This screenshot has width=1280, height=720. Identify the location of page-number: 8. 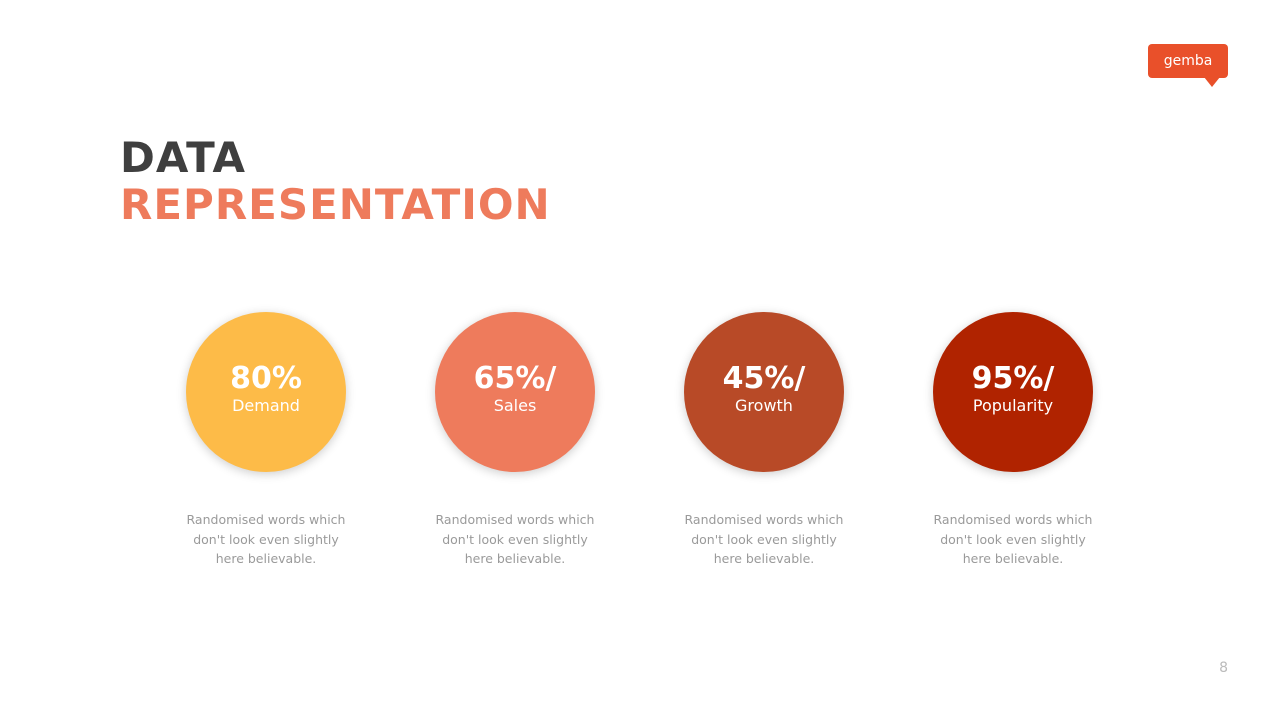
(1223, 668).